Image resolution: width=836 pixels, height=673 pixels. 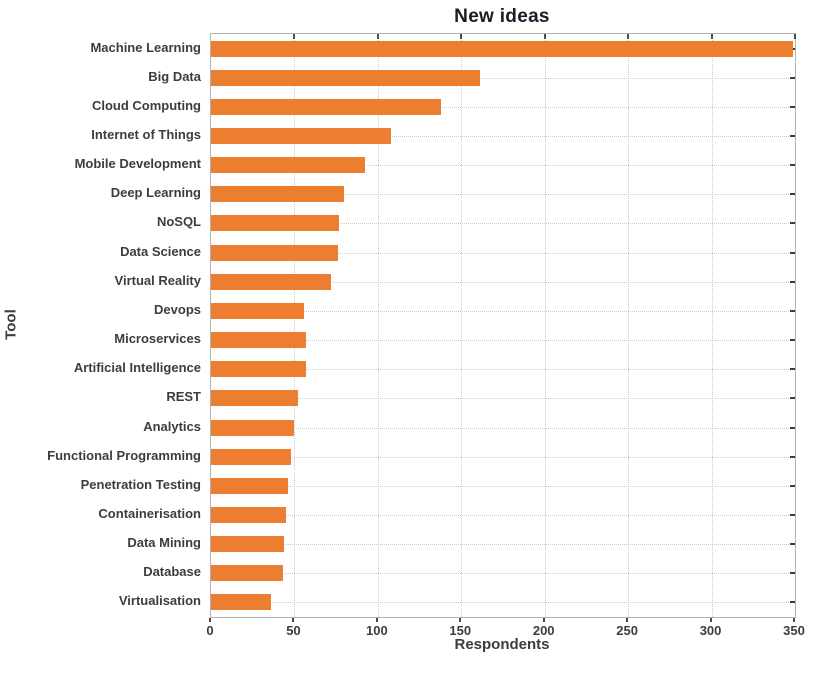 I want to click on category-label: Artificial Intelligence, so click(x=137, y=368).